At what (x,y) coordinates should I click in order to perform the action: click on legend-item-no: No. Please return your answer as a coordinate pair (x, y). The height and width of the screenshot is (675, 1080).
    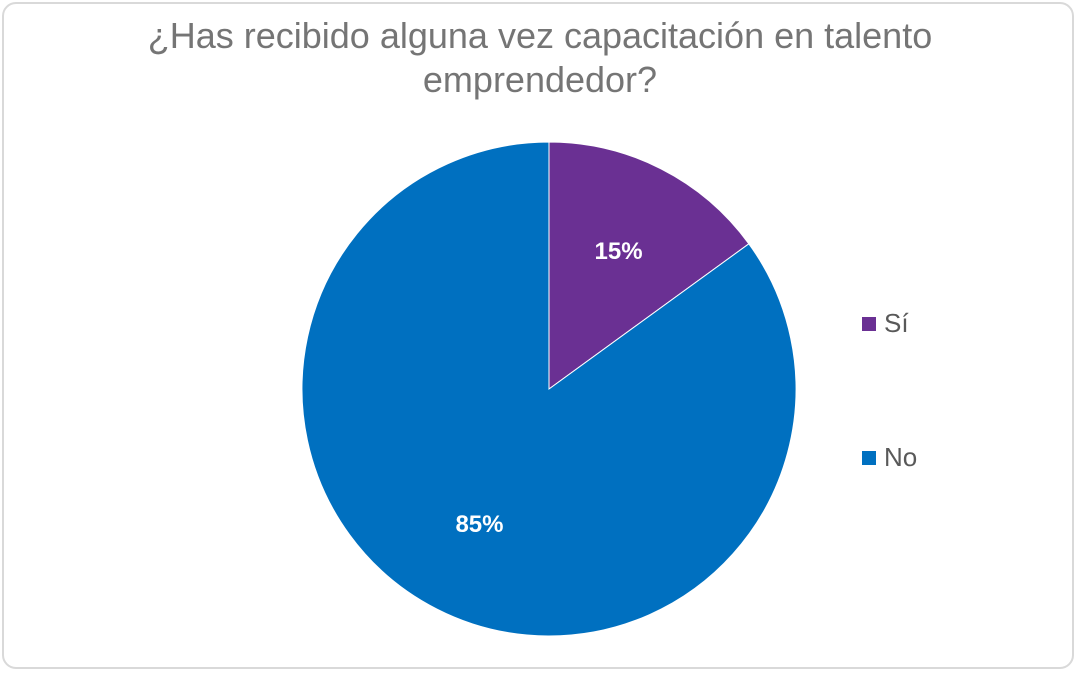
    Looking at the image, I should click on (889, 457).